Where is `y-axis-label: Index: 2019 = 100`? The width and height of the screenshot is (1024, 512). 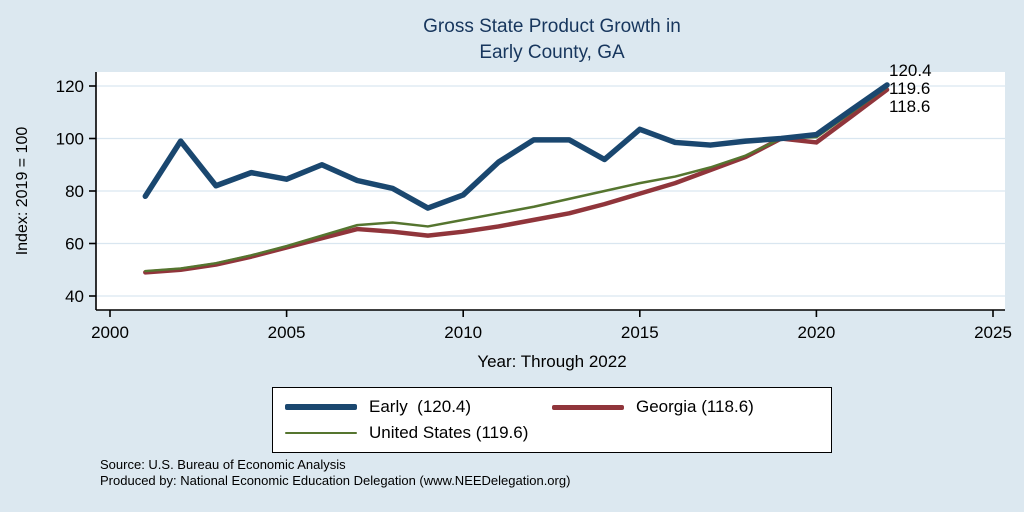
y-axis-label: Index: 2019 = 100 is located at coordinates (22, 191).